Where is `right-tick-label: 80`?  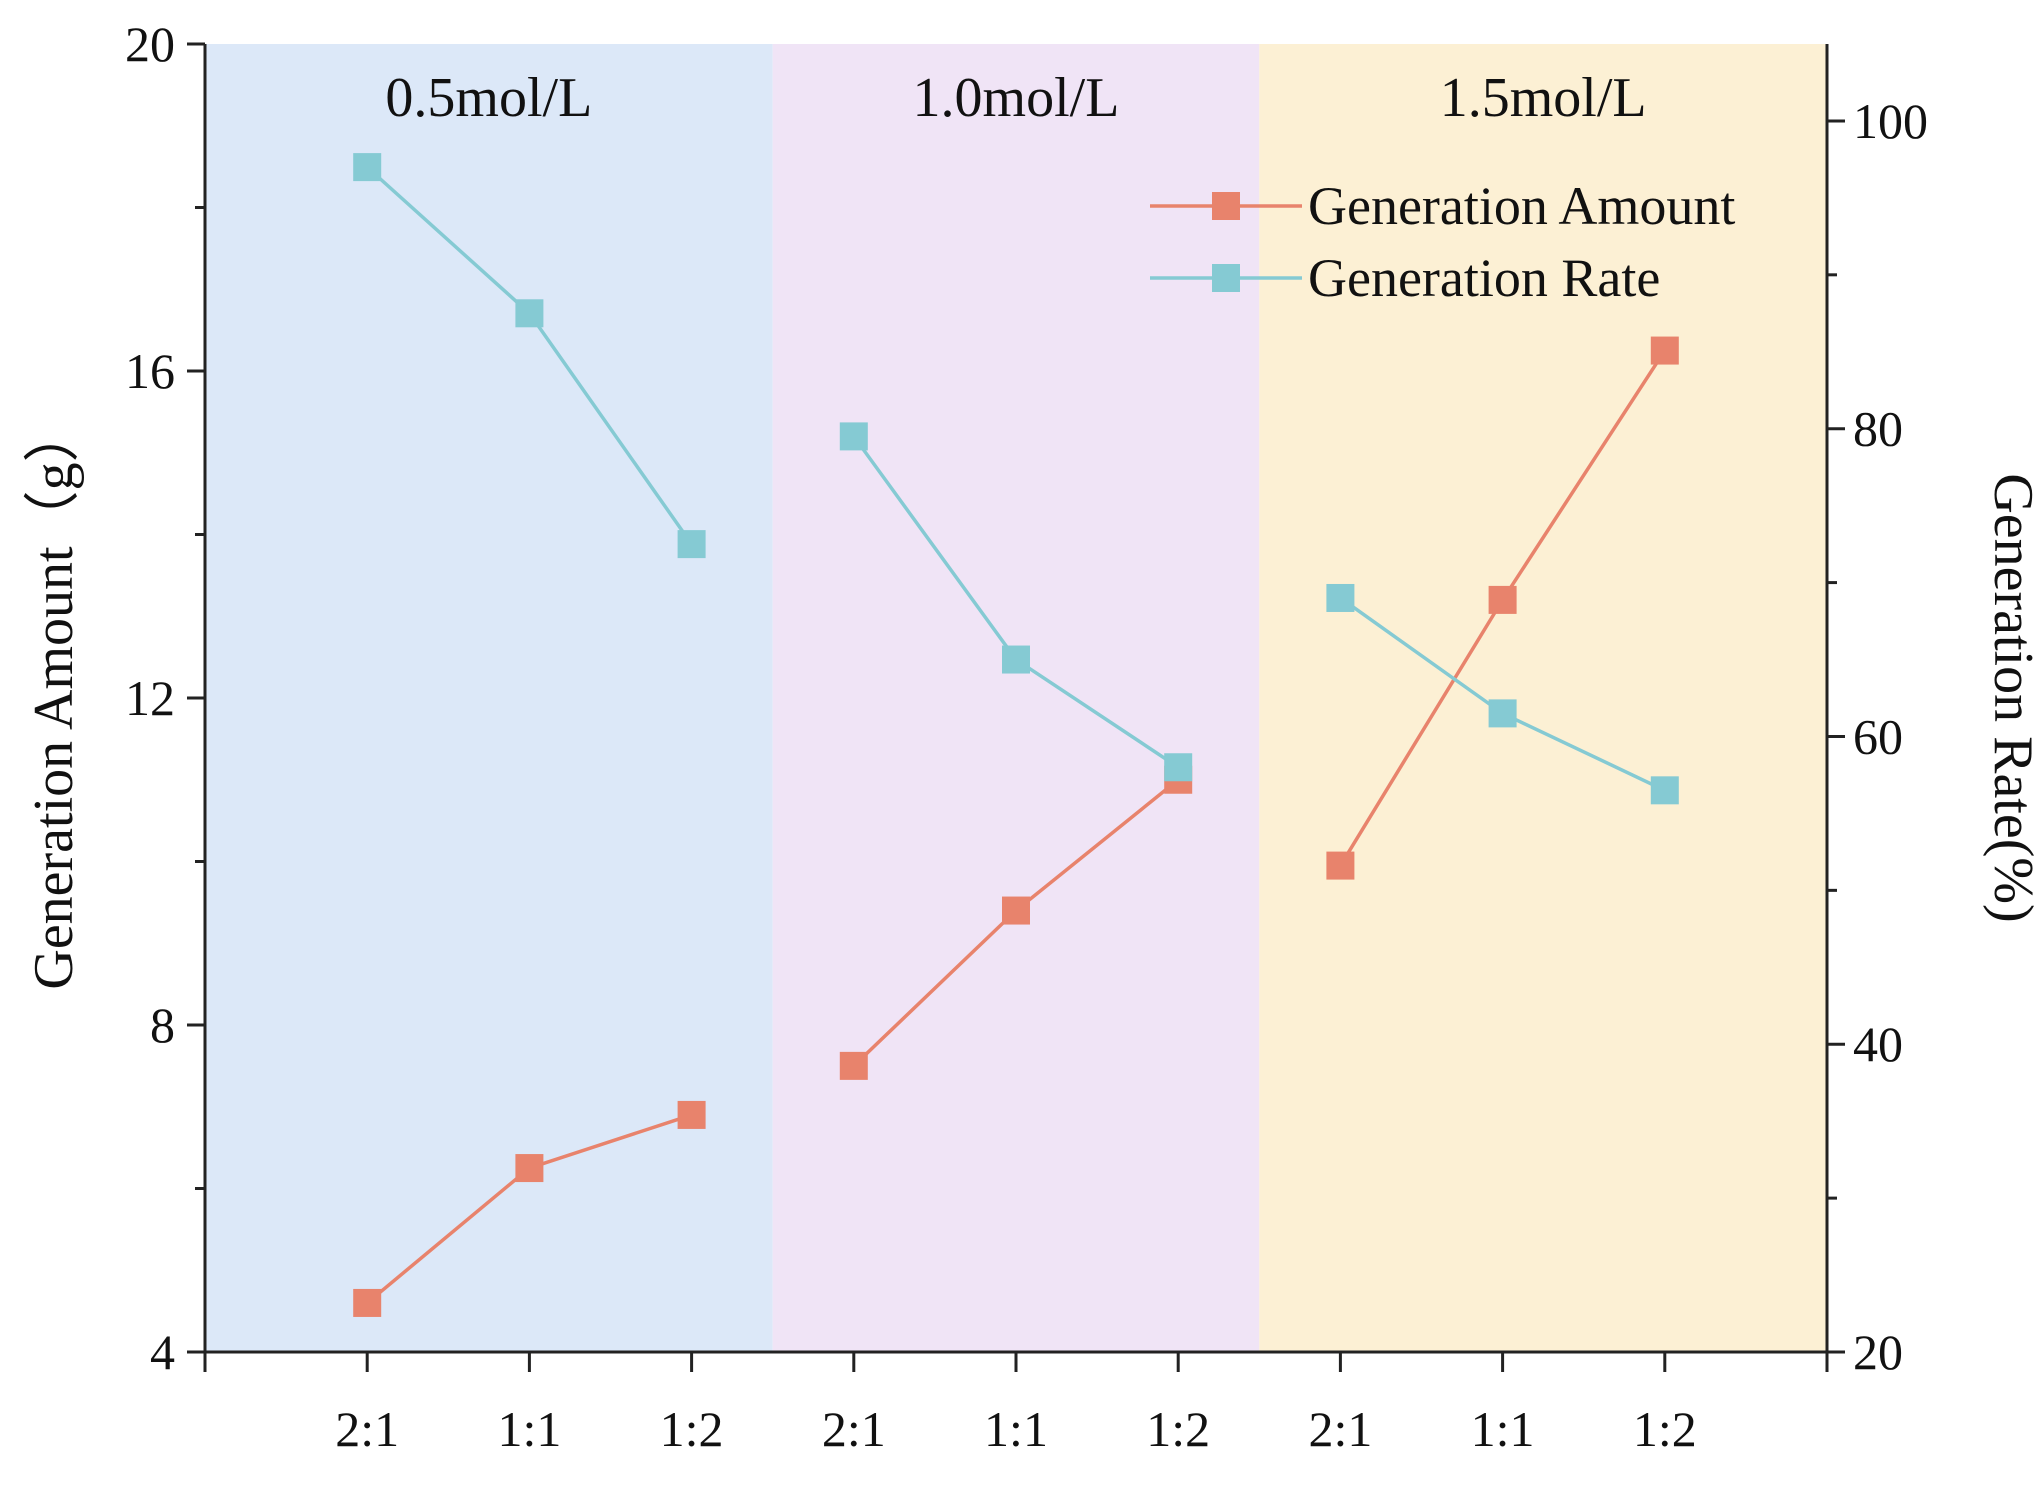
right-tick-label: 80 is located at coordinates (1878, 429).